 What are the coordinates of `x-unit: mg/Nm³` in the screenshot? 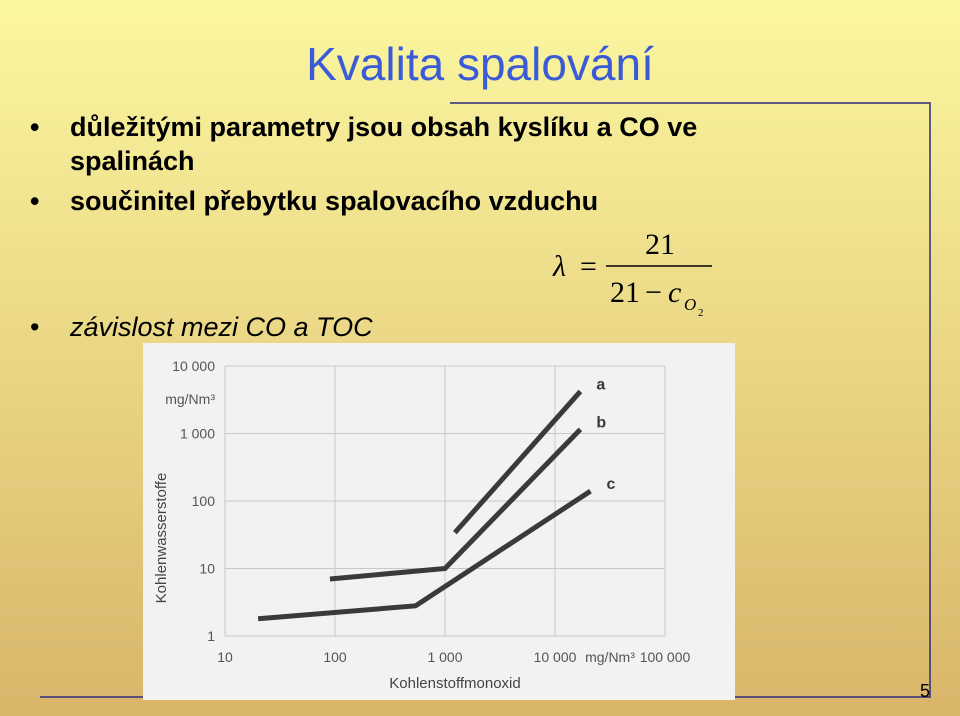 It's located at (610, 657).